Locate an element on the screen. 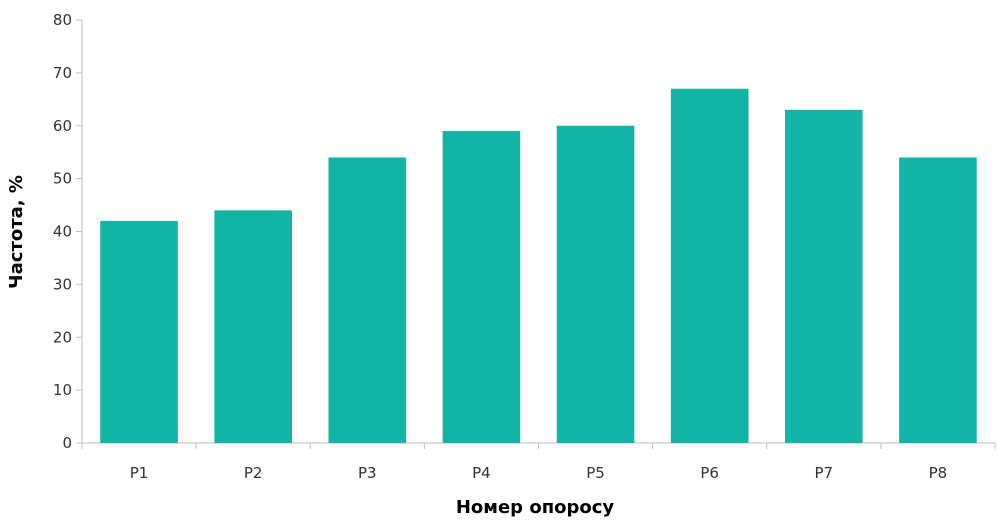 This screenshot has width=998, height=520. y-tick-label: 50 is located at coordinates (62, 179).